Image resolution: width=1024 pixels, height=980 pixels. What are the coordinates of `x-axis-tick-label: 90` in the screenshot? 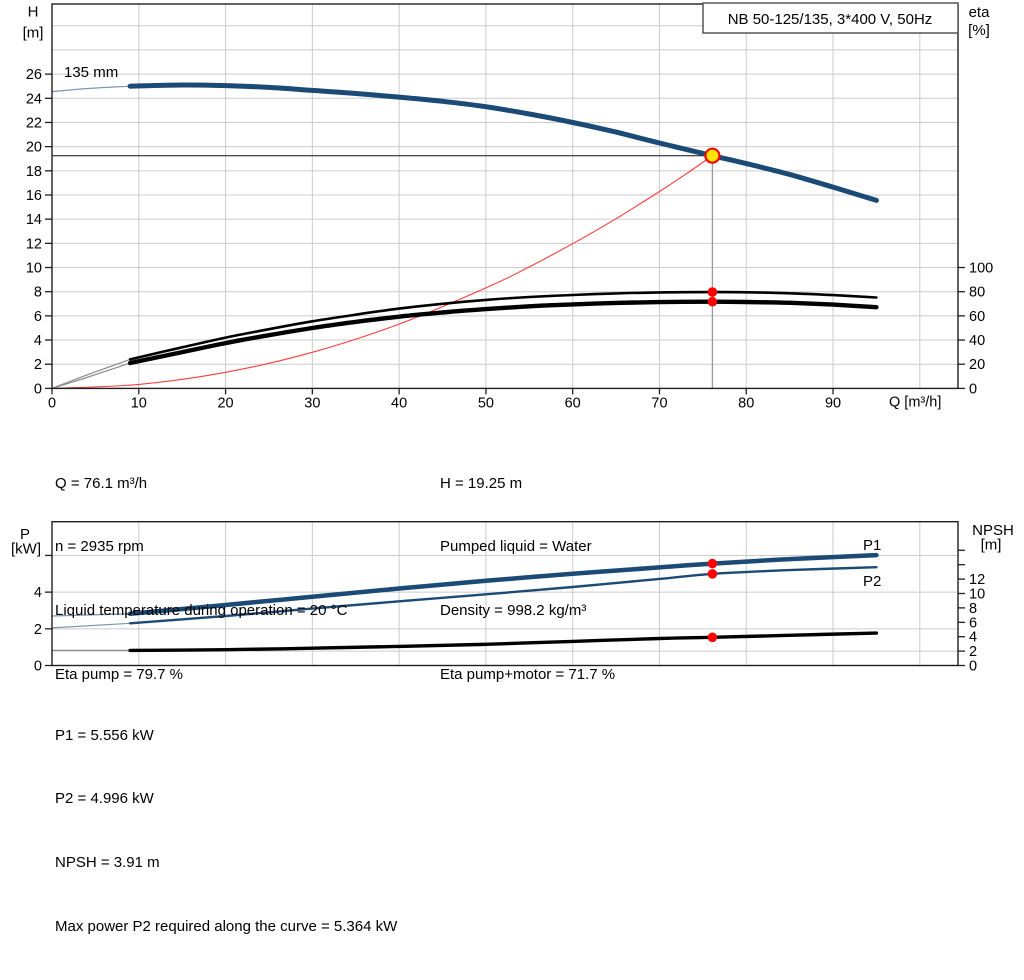 It's located at (833, 403).